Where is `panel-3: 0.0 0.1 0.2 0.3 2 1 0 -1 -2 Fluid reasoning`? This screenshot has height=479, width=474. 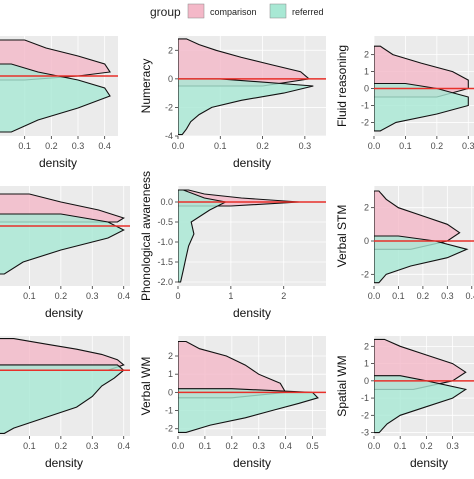 panel-3: 0.0 0.1 0.2 0.3 2 1 0 -1 -2 Fluid reasoning is located at coordinates (404, 93).